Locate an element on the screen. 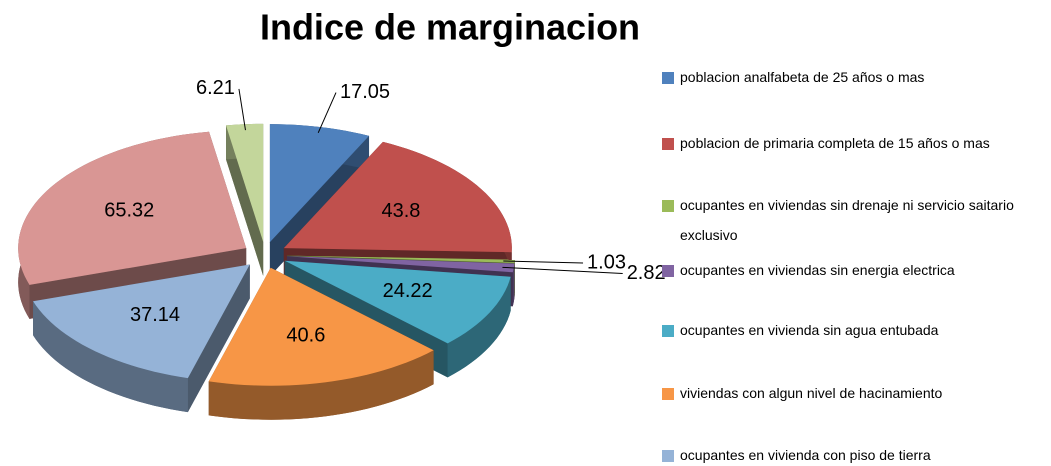 This screenshot has height=466, width=1051. legend-item: poblacion analfabeta de 25 años o mas is located at coordinates (848, 77).